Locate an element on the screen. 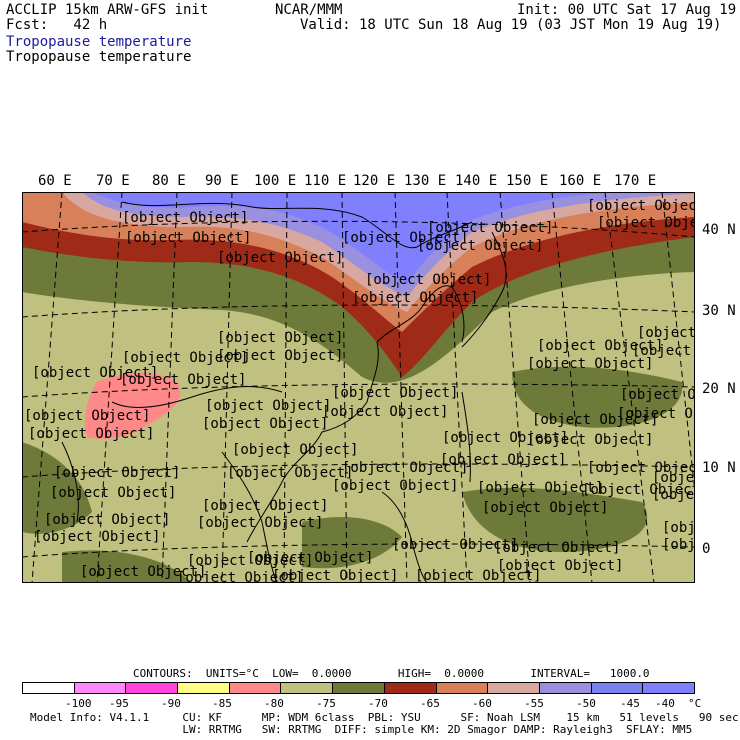  colorbar-tick: -75 is located at coordinates (326, 703).